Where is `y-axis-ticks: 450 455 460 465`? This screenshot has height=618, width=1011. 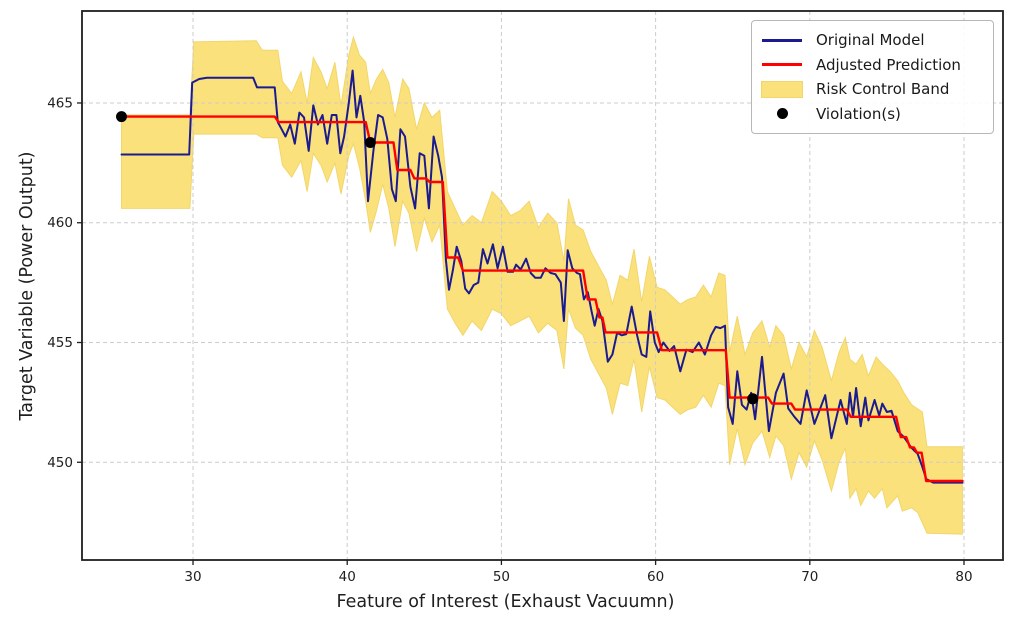
y-axis-ticks: 450 455 460 465 is located at coordinates (64, 283).